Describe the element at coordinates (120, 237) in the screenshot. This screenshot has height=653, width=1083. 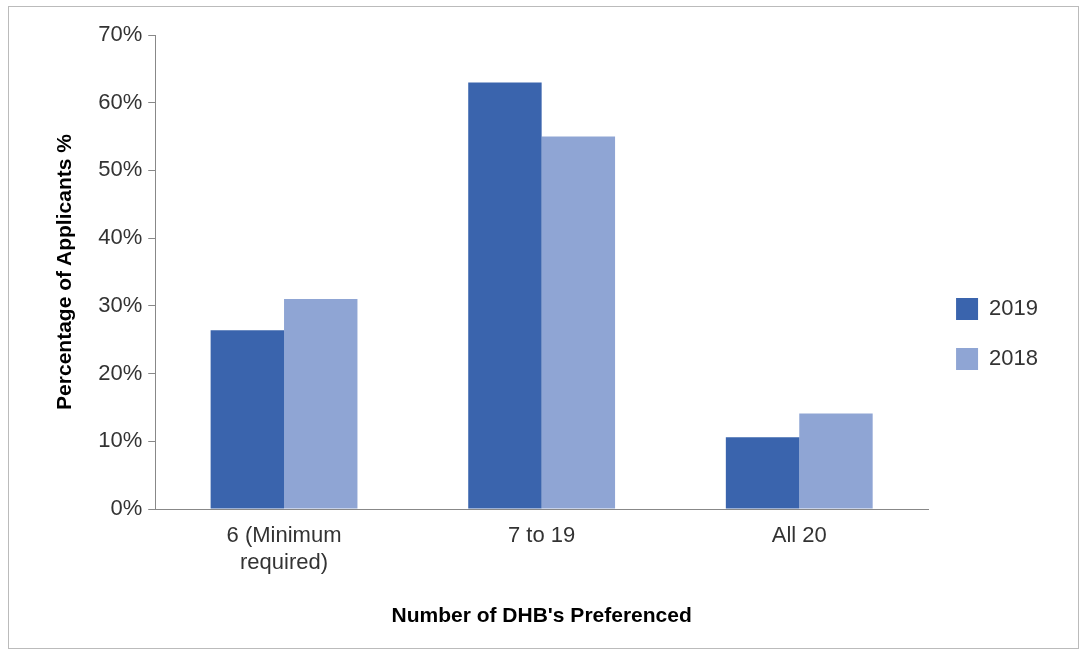
I see `y-tick-label: 40%` at that location.